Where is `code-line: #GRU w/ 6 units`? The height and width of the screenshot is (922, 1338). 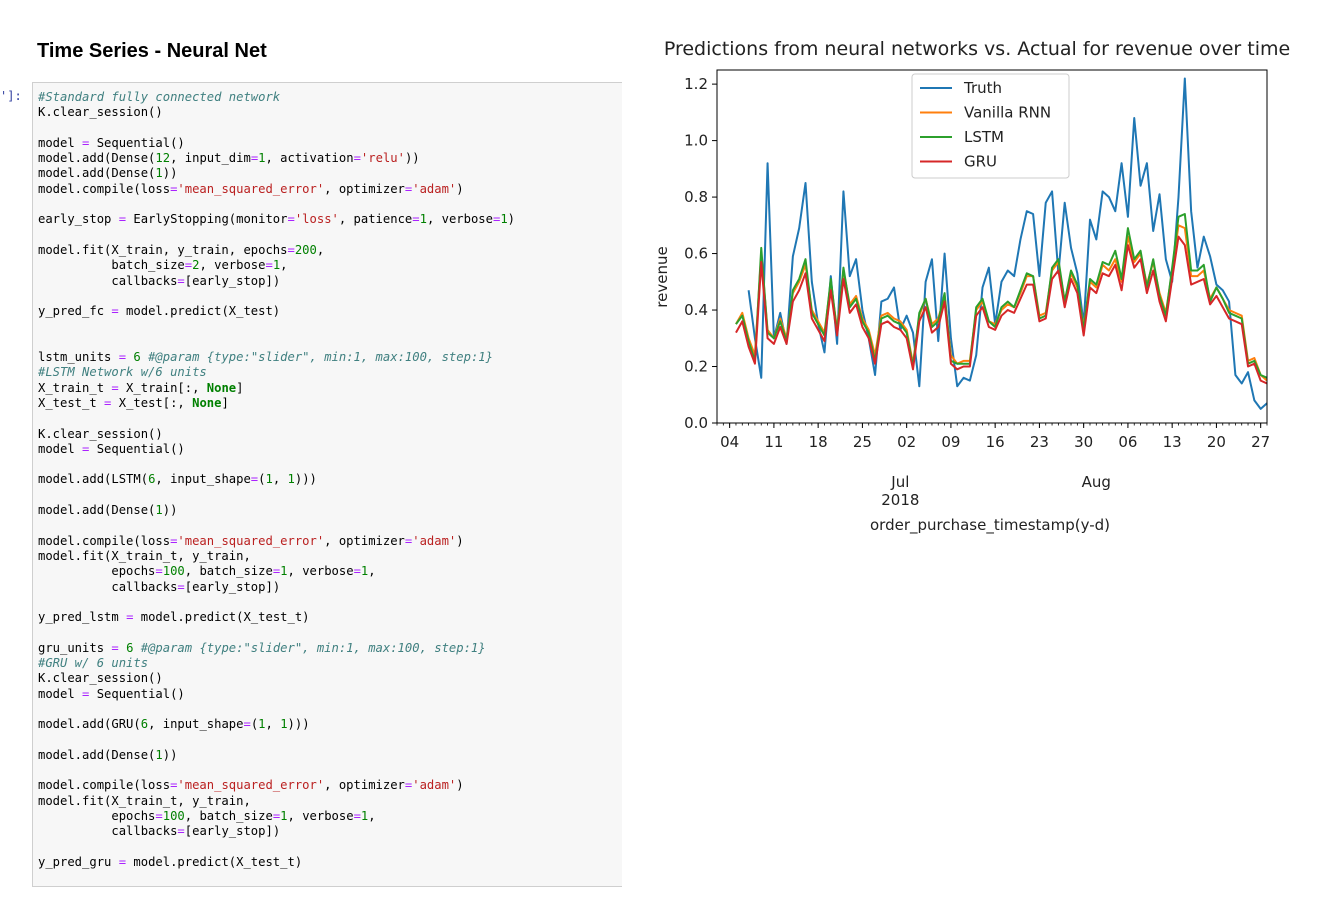 code-line: #GRU w/ 6 units is located at coordinates (276, 663).